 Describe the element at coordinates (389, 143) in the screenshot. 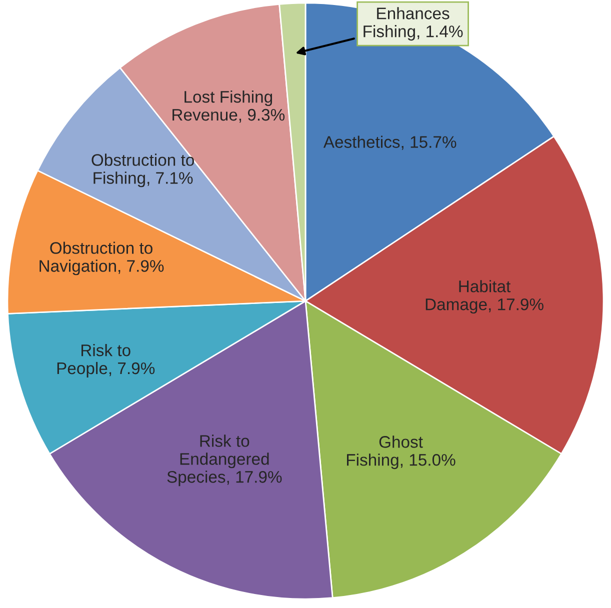

I see `slice-label: Aesthetics, 15.7%` at that location.